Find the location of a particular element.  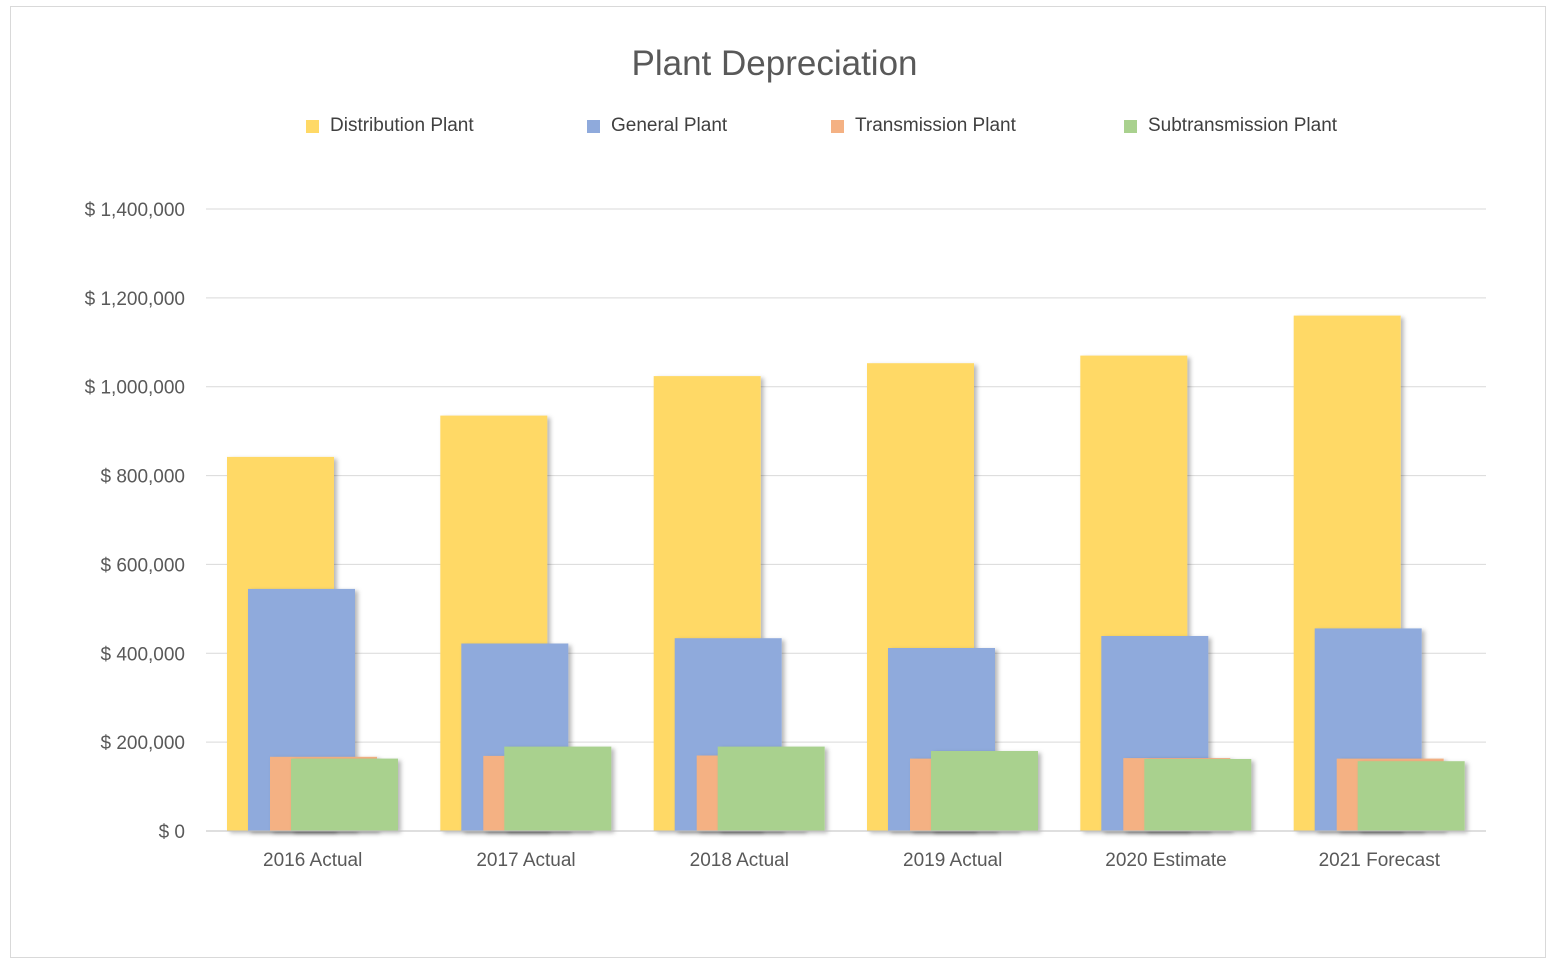

legend-label-subtransmission: Subtransmission Plant is located at coordinates (1243, 125).